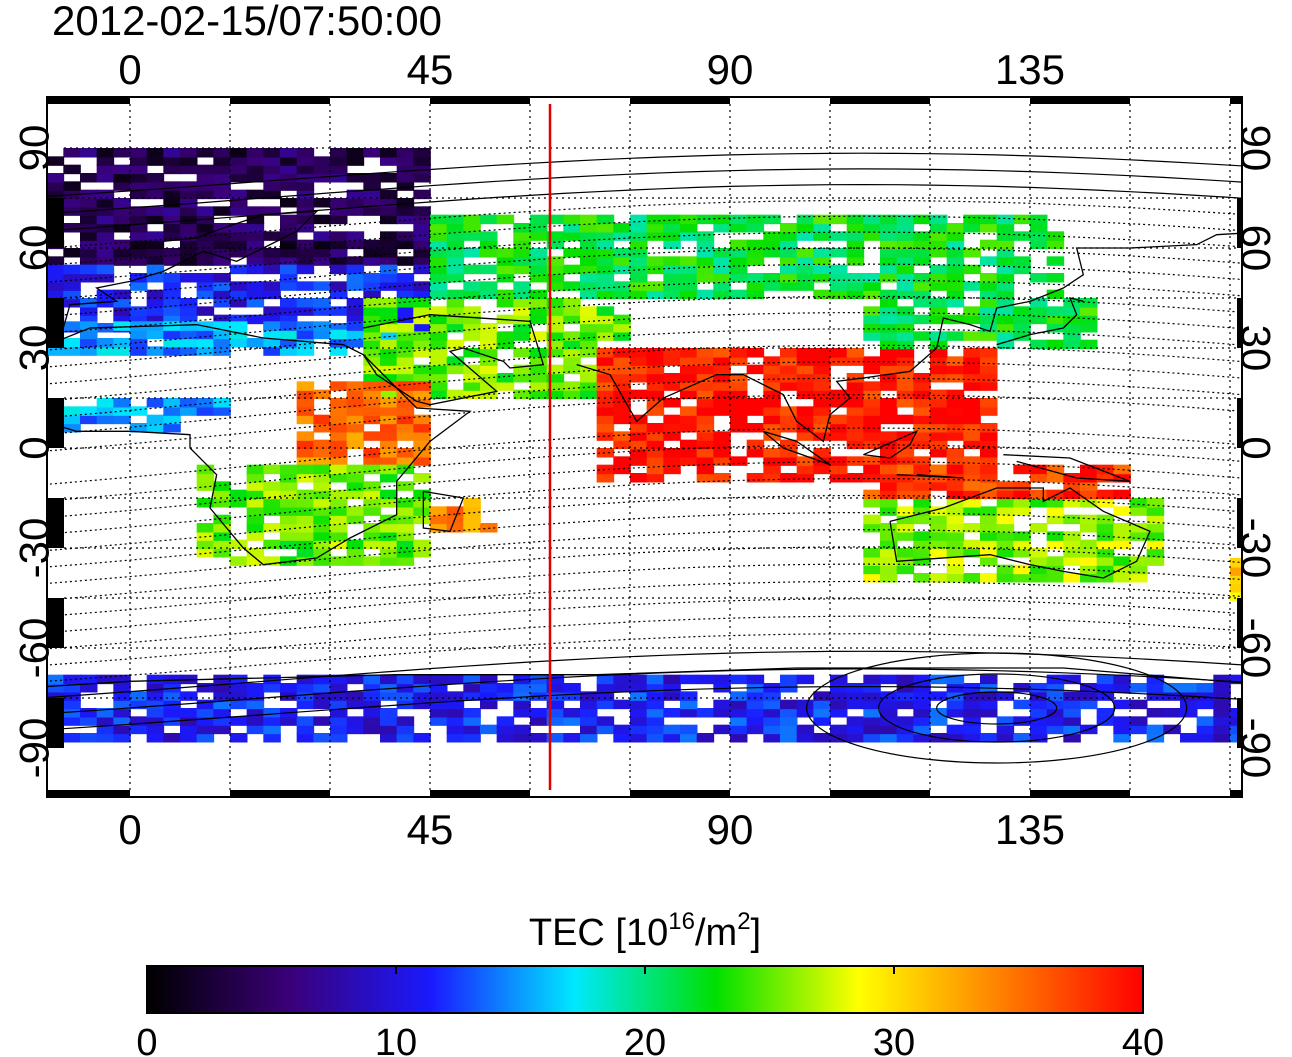 This screenshot has height=1057, width=1292. Describe the element at coordinates (1020, 533) in the screenshot. I see `coastline` at that location.